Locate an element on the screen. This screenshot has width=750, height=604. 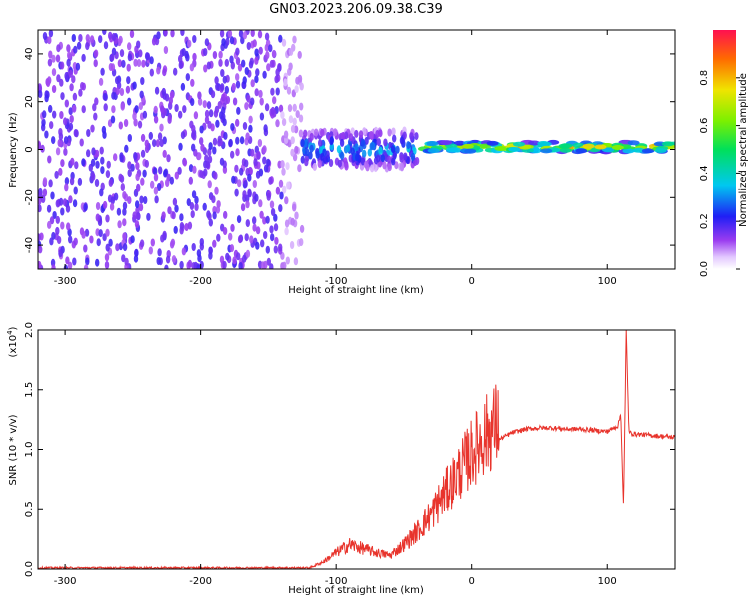
y-tick-label: 2.0 is located at coordinates (29, 330).